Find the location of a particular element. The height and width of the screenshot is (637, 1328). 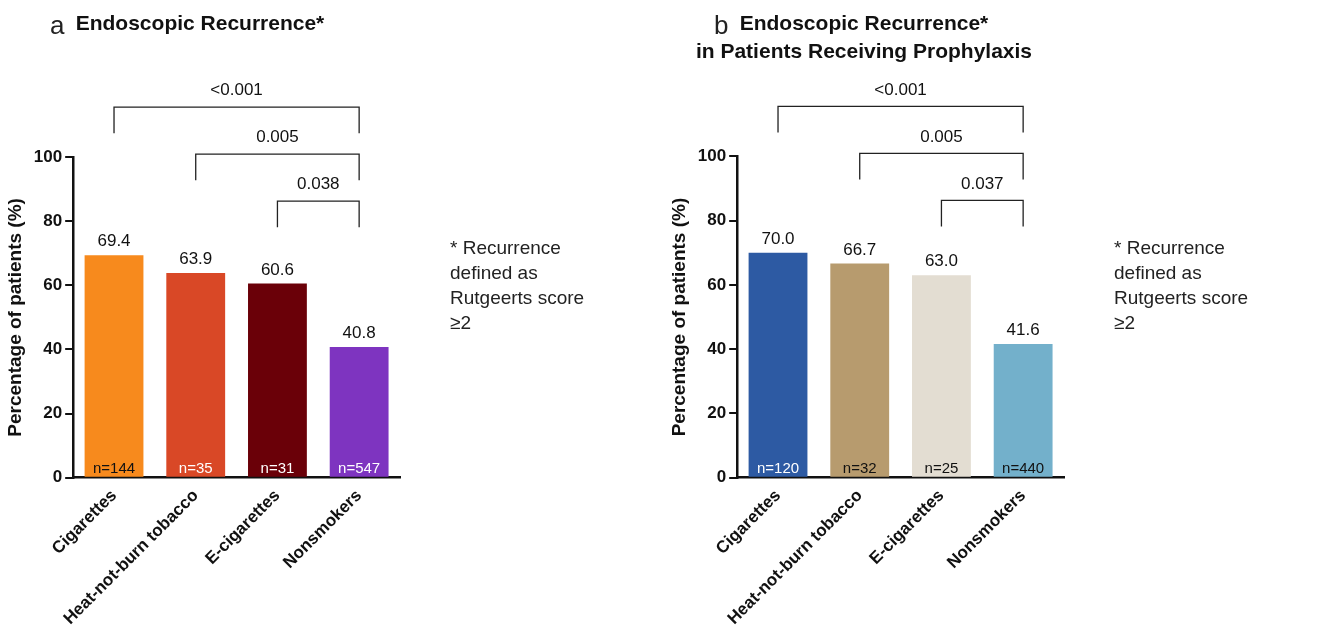

text: a is located at coordinates (57, 25).